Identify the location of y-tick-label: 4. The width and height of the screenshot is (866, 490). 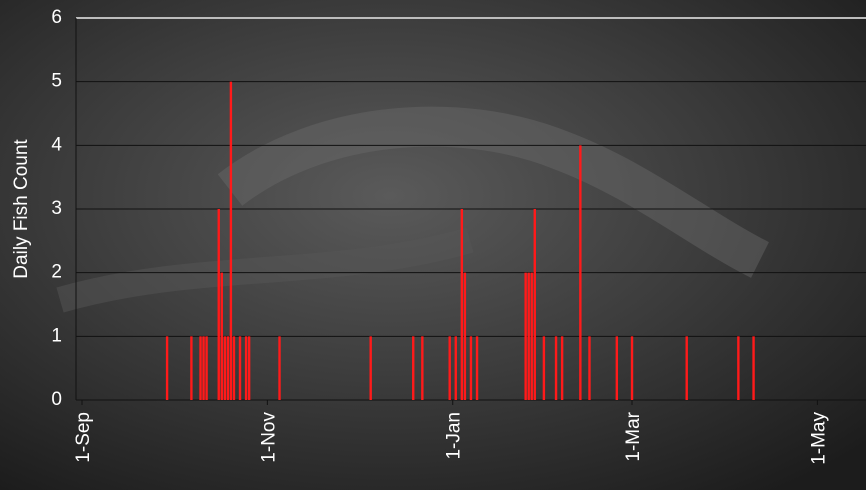
(56, 144).